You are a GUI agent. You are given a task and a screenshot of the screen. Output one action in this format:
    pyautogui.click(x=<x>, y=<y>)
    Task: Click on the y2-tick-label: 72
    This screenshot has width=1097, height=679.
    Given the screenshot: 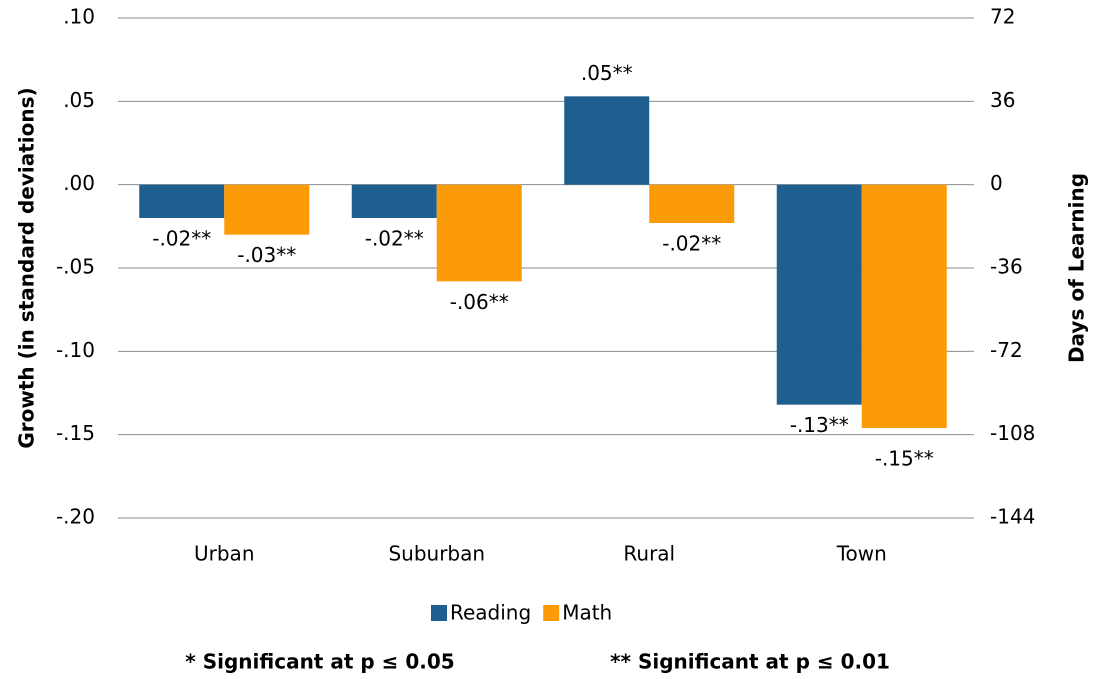 What is the action you would take?
    pyautogui.click(x=1002, y=17)
    